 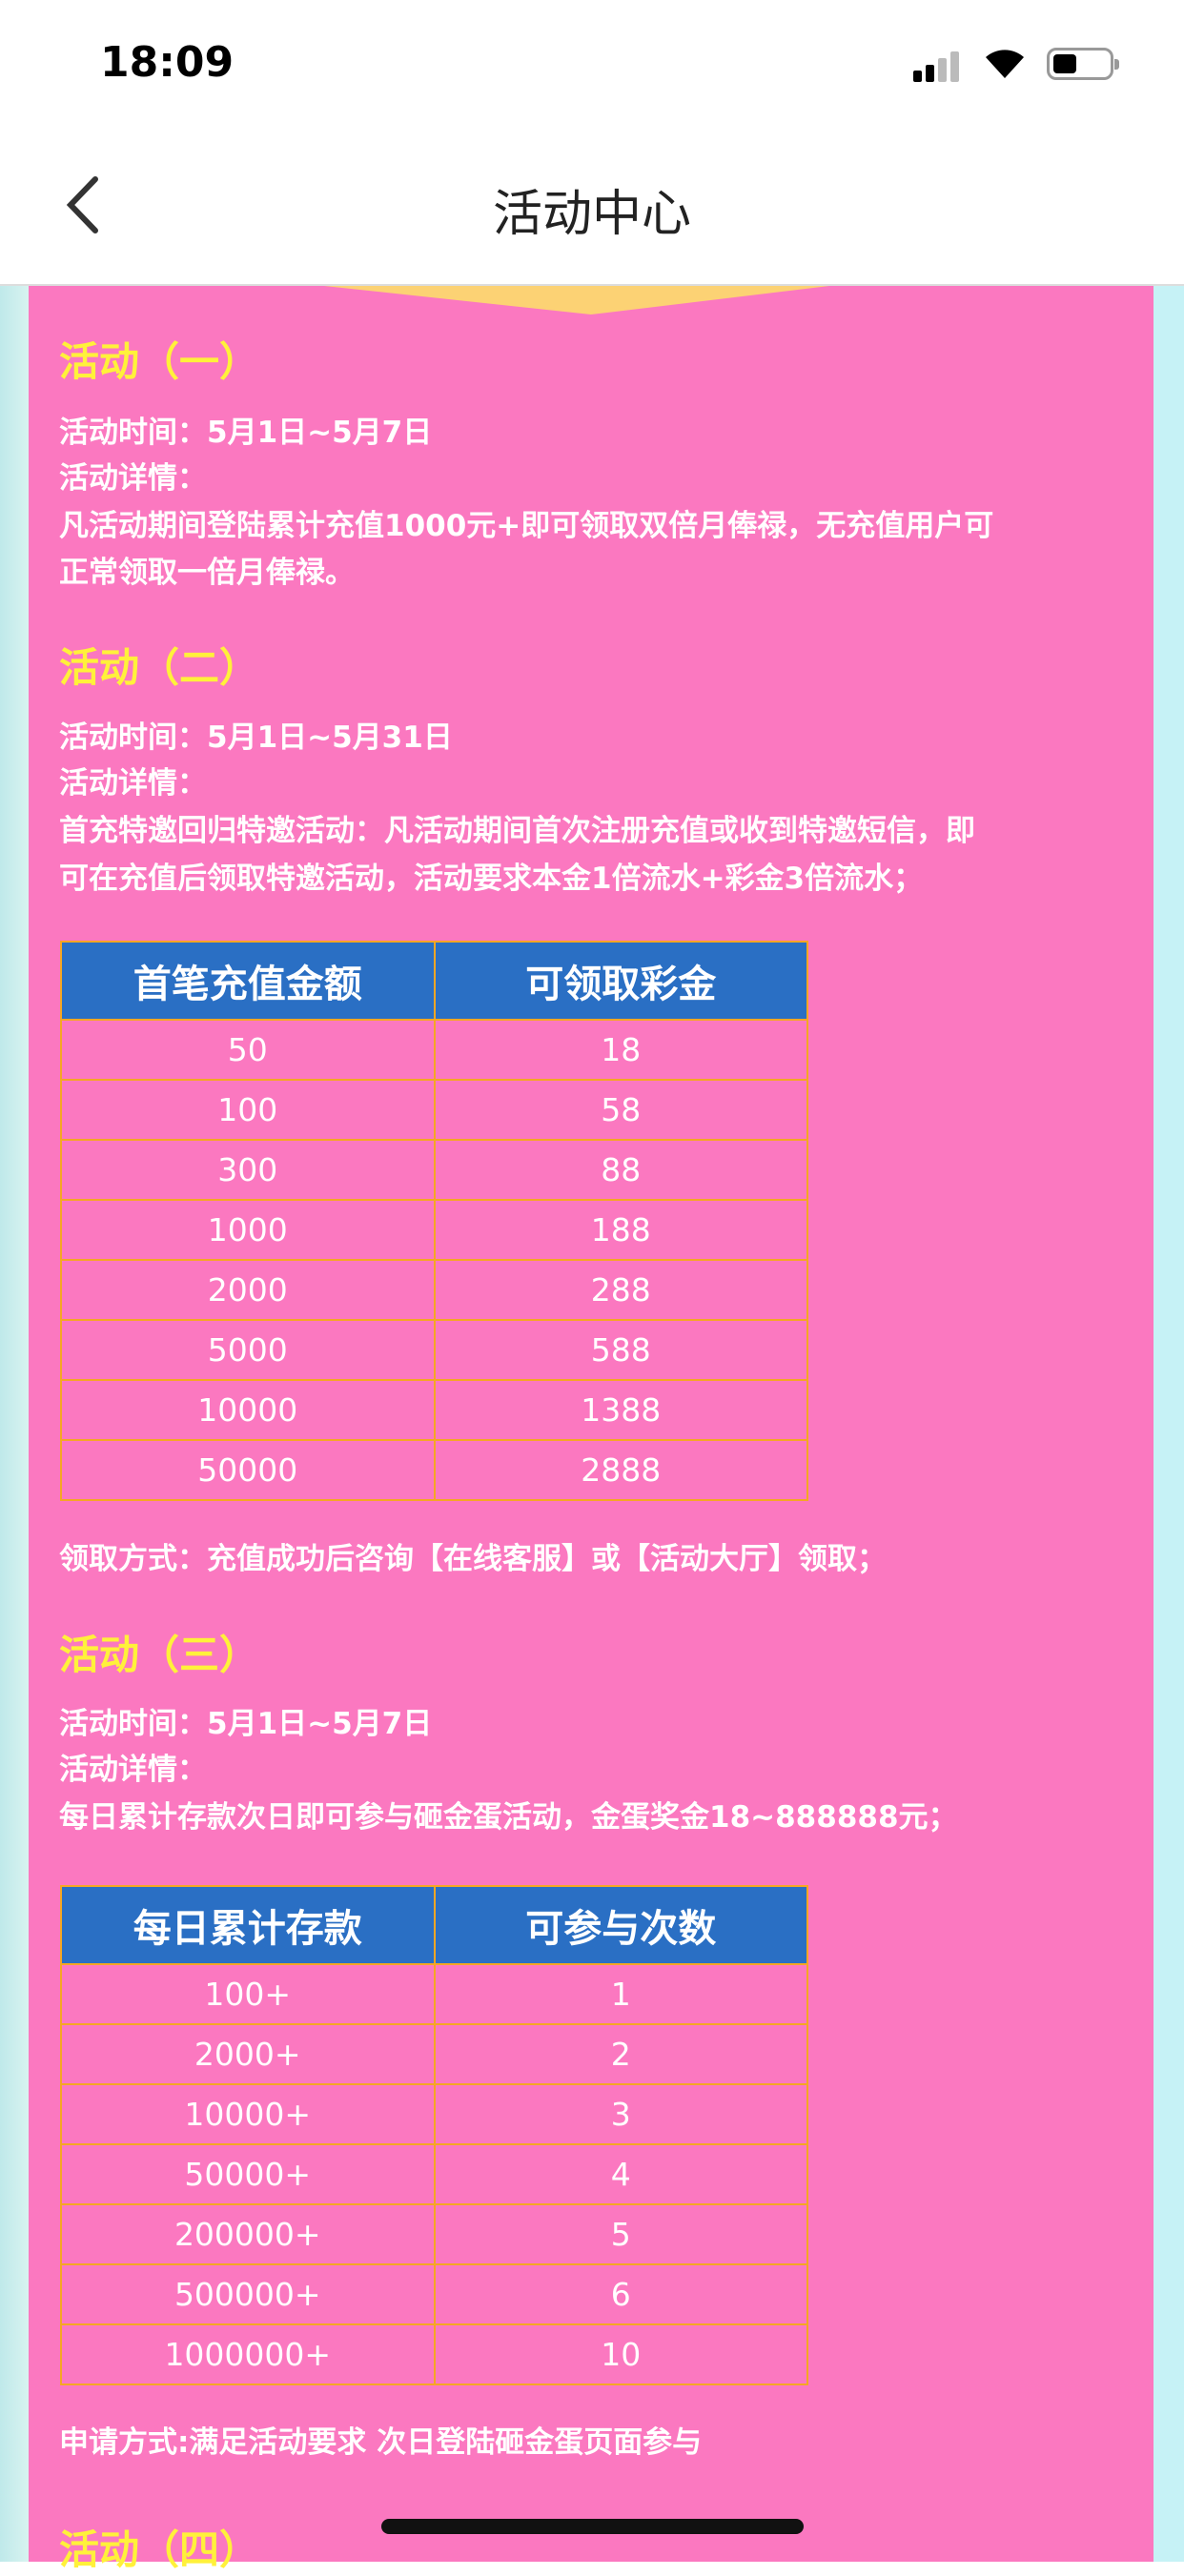 I want to click on activity-1-time: 活动时间：5月1日~5月7日, so click(x=246, y=433).